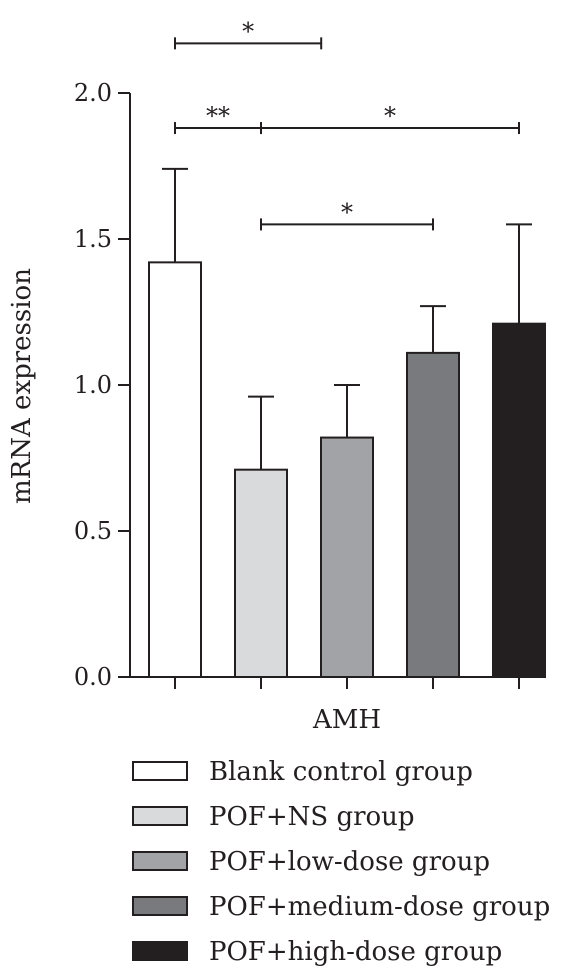 This screenshot has height=975, width=565. I want to click on legend-label-5: POF+high-dose group, so click(355, 952).